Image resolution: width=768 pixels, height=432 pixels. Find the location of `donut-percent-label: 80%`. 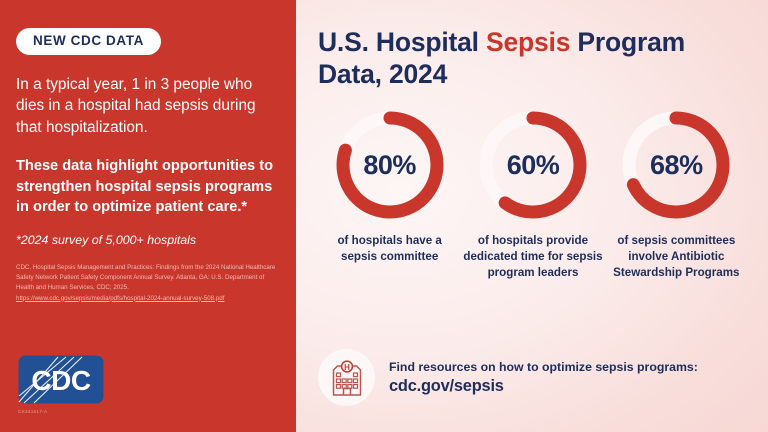

donut-percent-label: 80% is located at coordinates (389, 164).